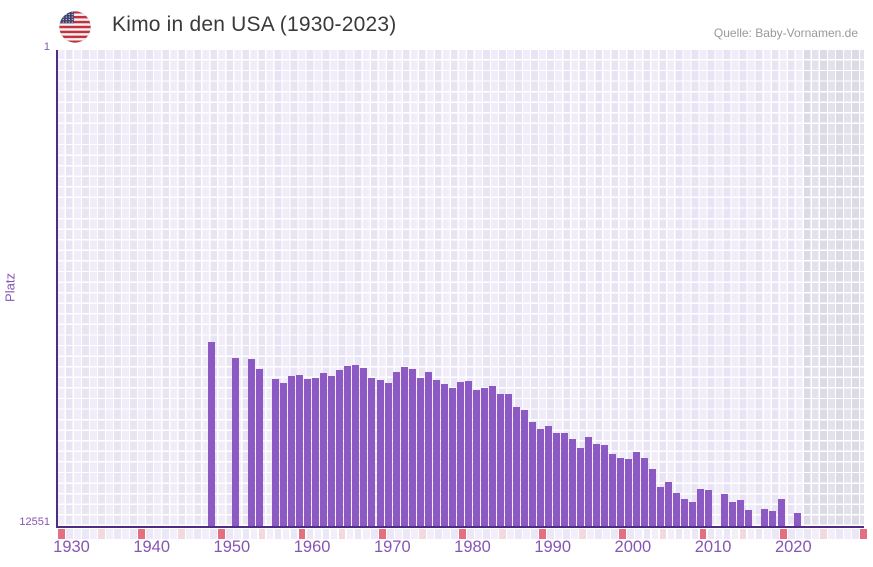  What do you see at coordinates (34, 522) in the screenshot?
I see `y-axis-min-label: 12551` at bounding box center [34, 522].